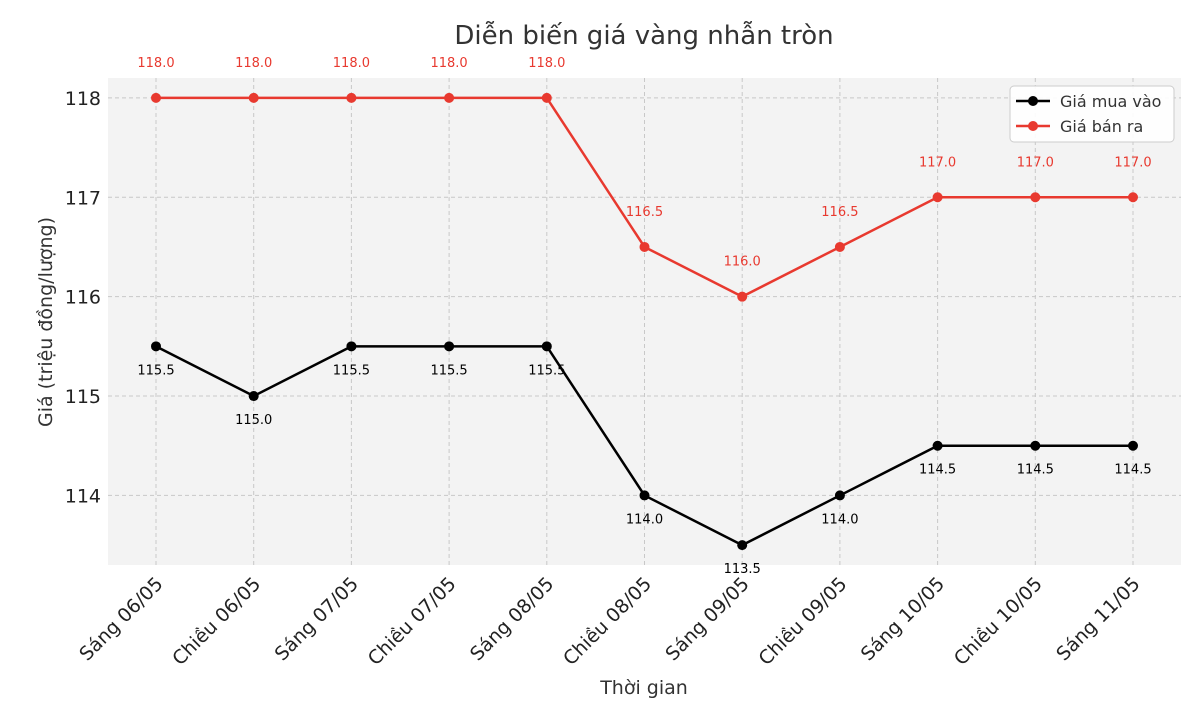 This screenshot has height=708, width=1196. I want to click on chart-title: Diễn biến giá vàng nhẫn tròn, so click(643, 35).